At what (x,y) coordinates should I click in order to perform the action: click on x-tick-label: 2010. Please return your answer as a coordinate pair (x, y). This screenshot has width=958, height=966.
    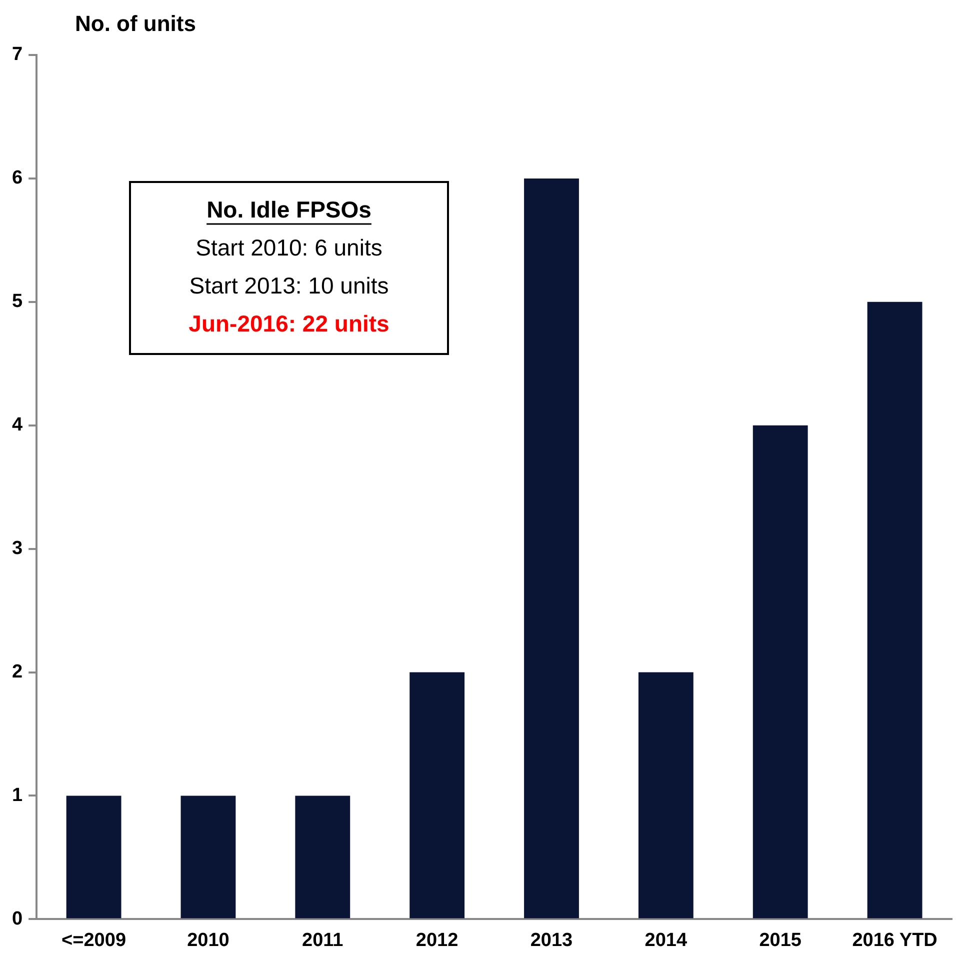
    Looking at the image, I should click on (208, 940).